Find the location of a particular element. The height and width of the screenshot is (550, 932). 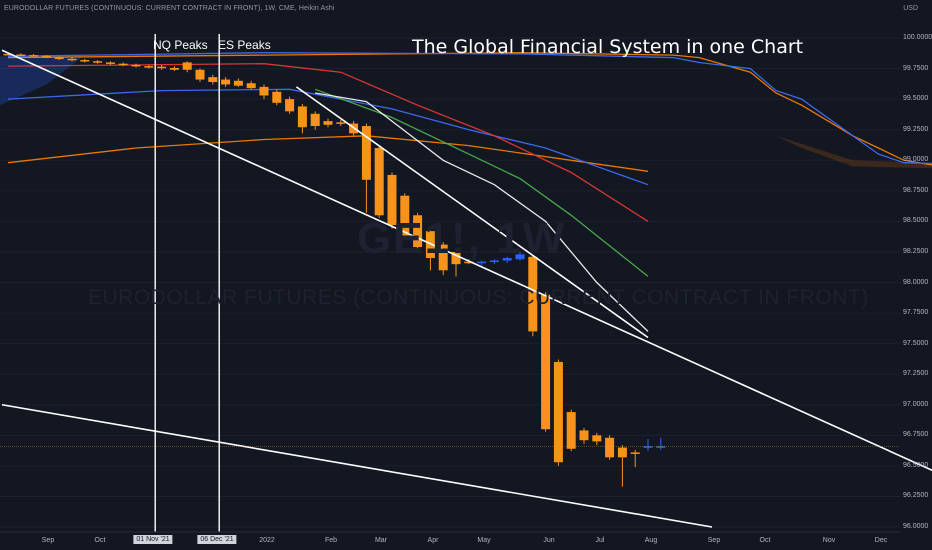

vertical-markers is located at coordinates (187, 283).